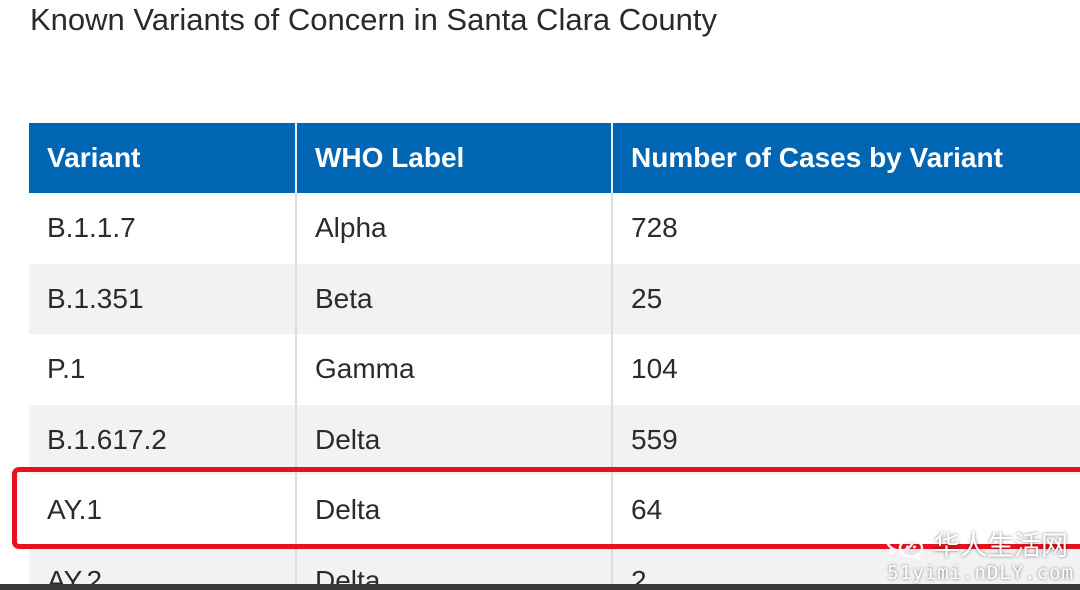 This screenshot has width=1080, height=590. Describe the element at coordinates (980, 573) in the screenshot. I see `watermark-url: 51yimi.nDLY.com` at that location.